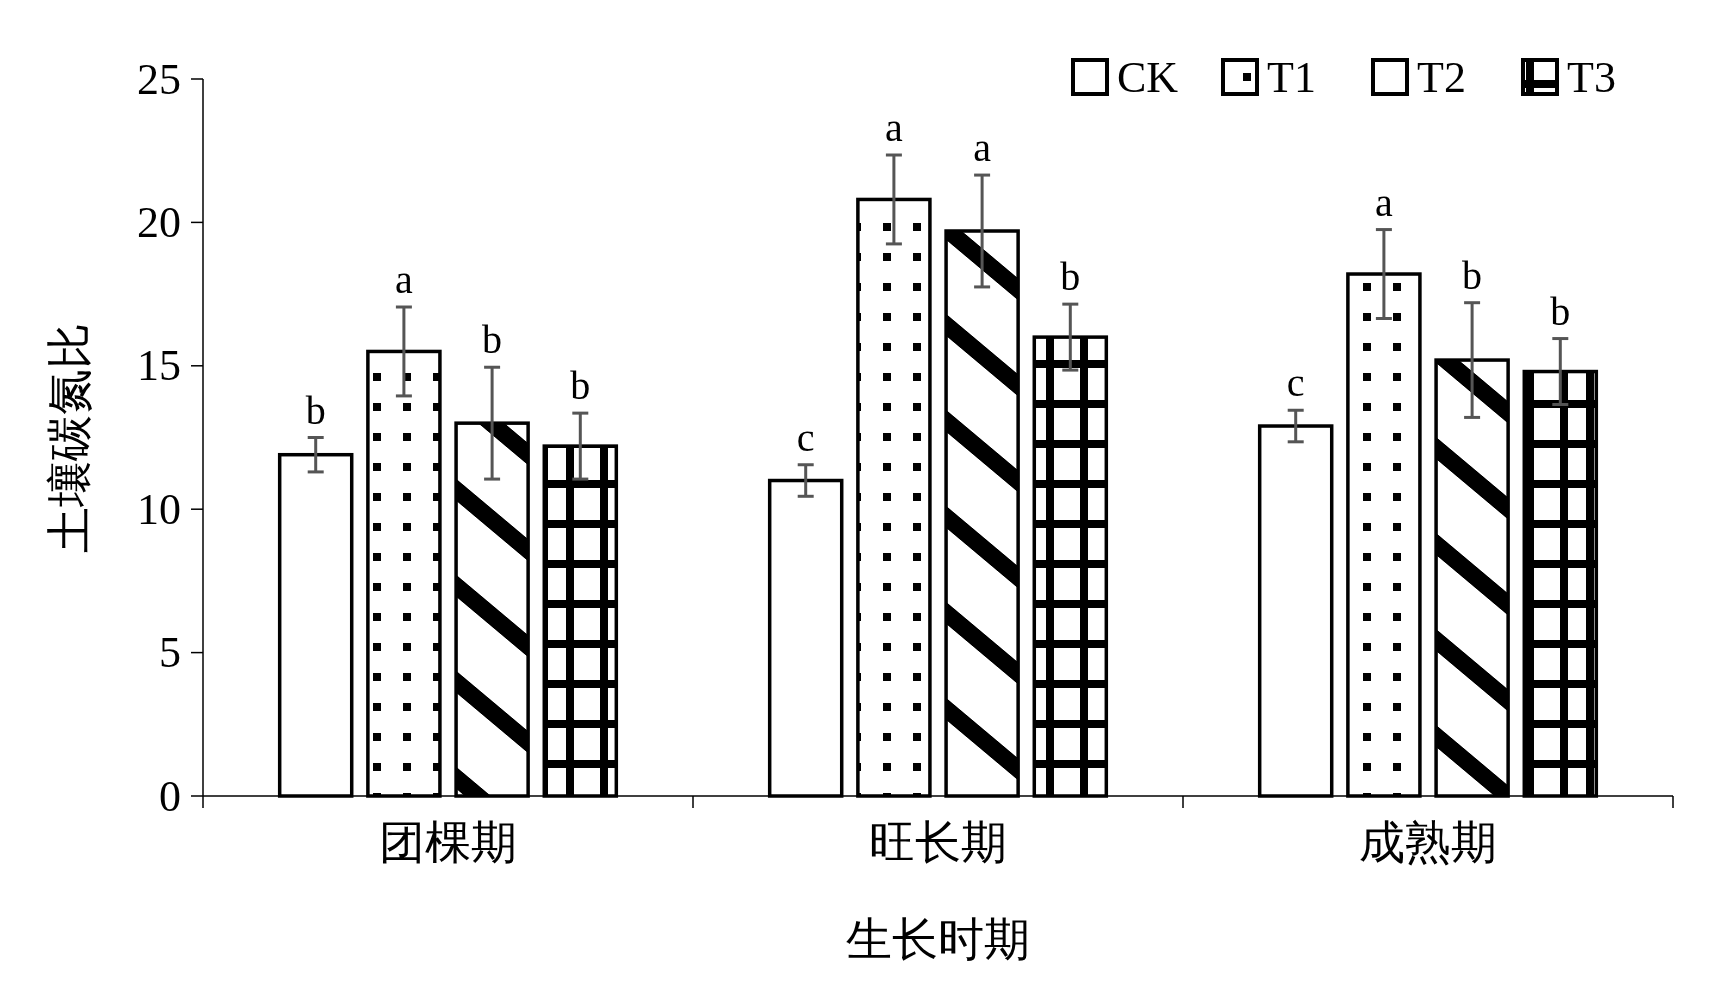 The image size is (1712, 992). What do you see at coordinates (448, 842) in the screenshot?
I see `x-tick-label: 团棵期` at bounding box center [448, 842].